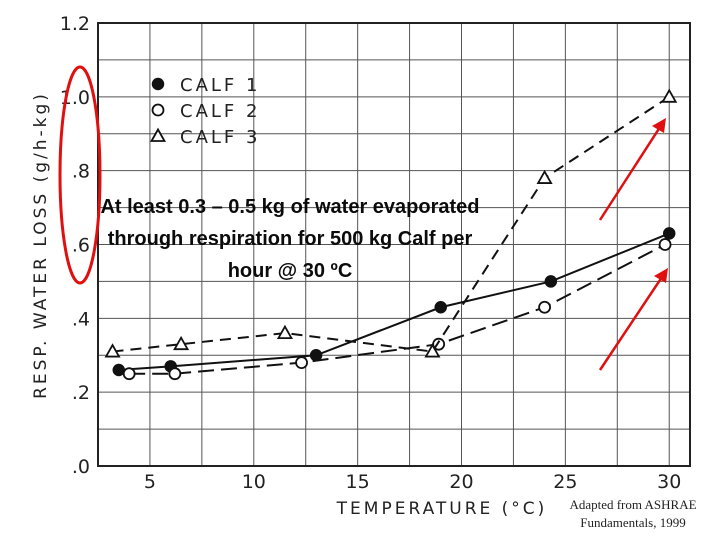 This screenshot has height=540, width=720. I want to click on y-tick-label: .8, so click(81, 172).